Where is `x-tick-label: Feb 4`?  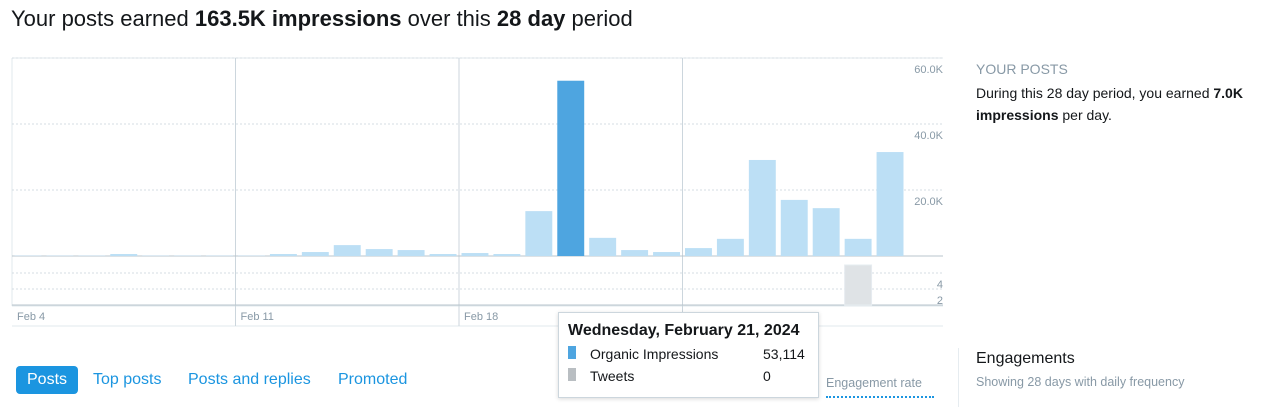 x-tick-label: Feb 4 is located at coordinates (31, 317).